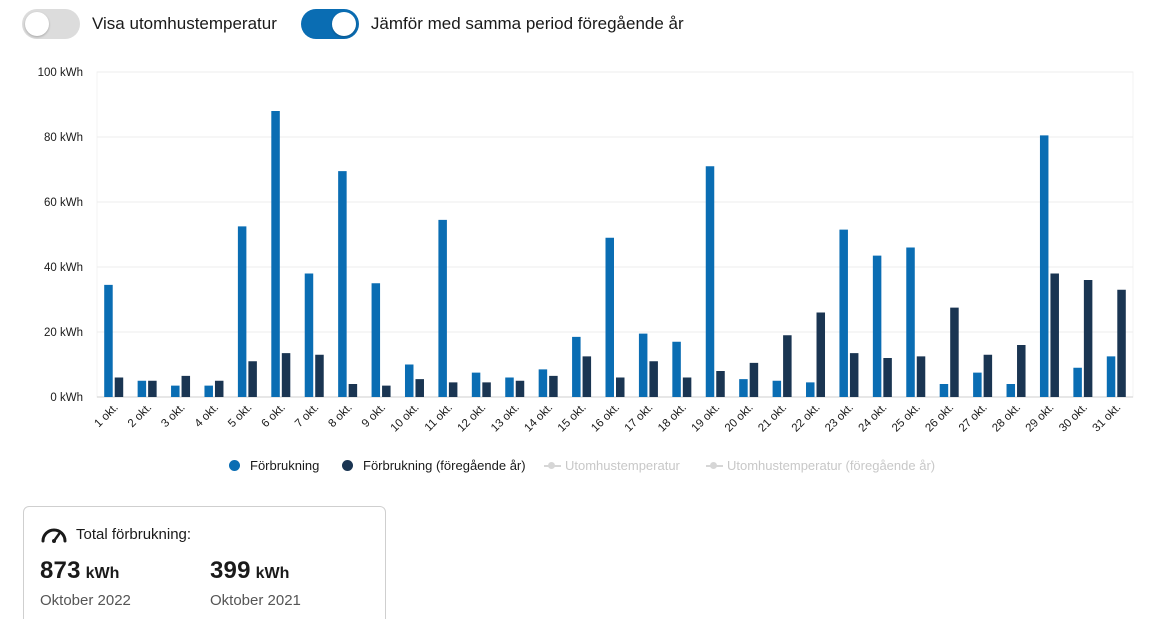  What do you see at coordinates (820, 465) in the screenshot?
I see `legend-item-outdoor-temperature-previous-year: Utomhustemperatur (föregående år)` at bounding box center [820, 465].